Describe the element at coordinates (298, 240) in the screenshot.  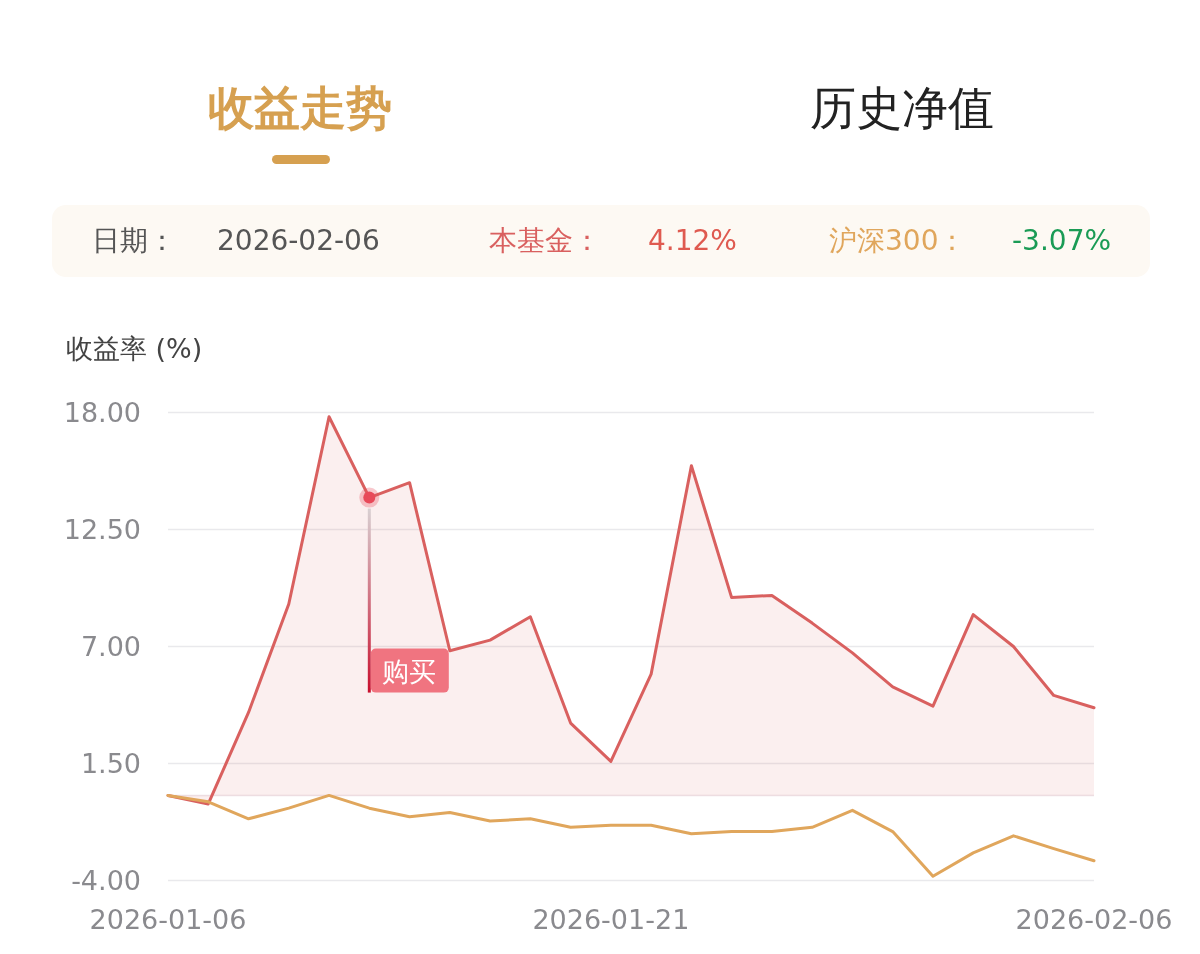
I see `text: 2026-02-06` at that location.